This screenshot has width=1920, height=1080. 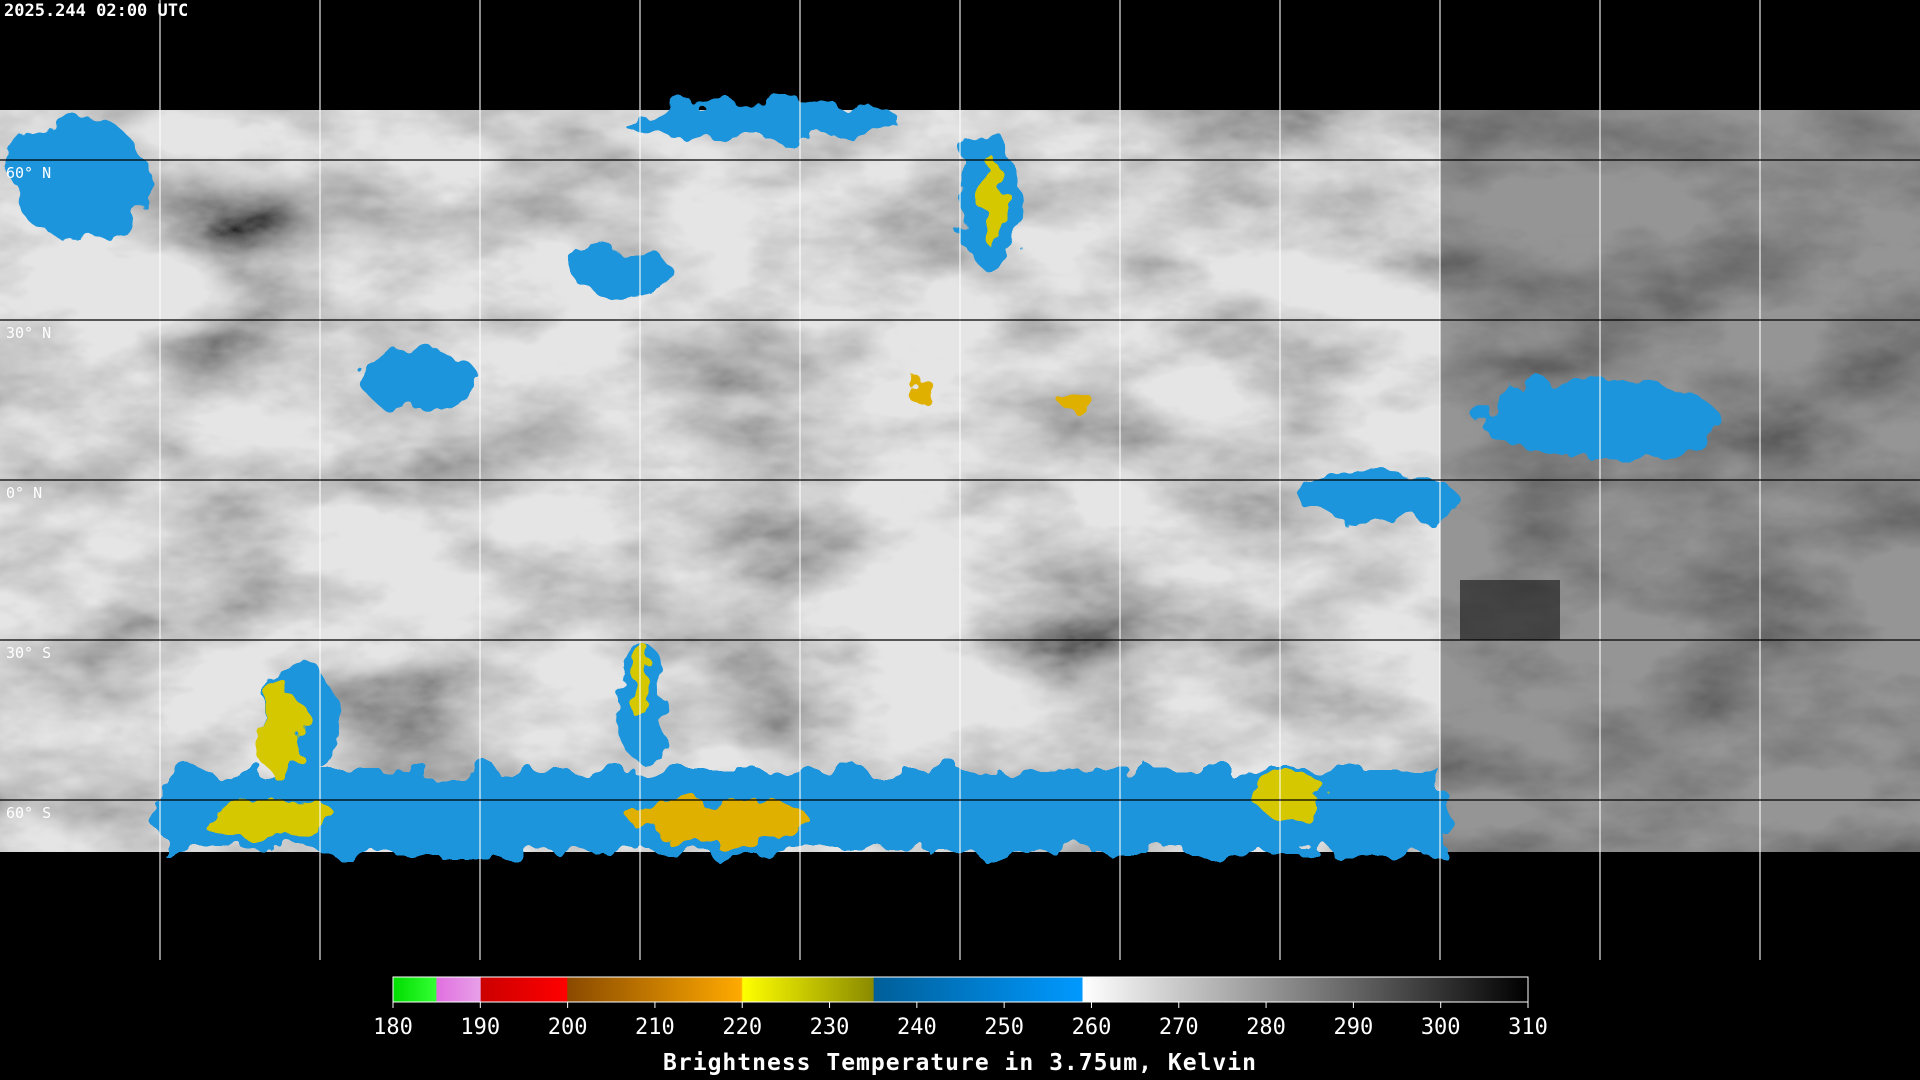 What do you see at coordinates (1528, 1027) in the screenshot?
I see `colorbar-tick-label: 310` at bounding box center [1528, 1027].